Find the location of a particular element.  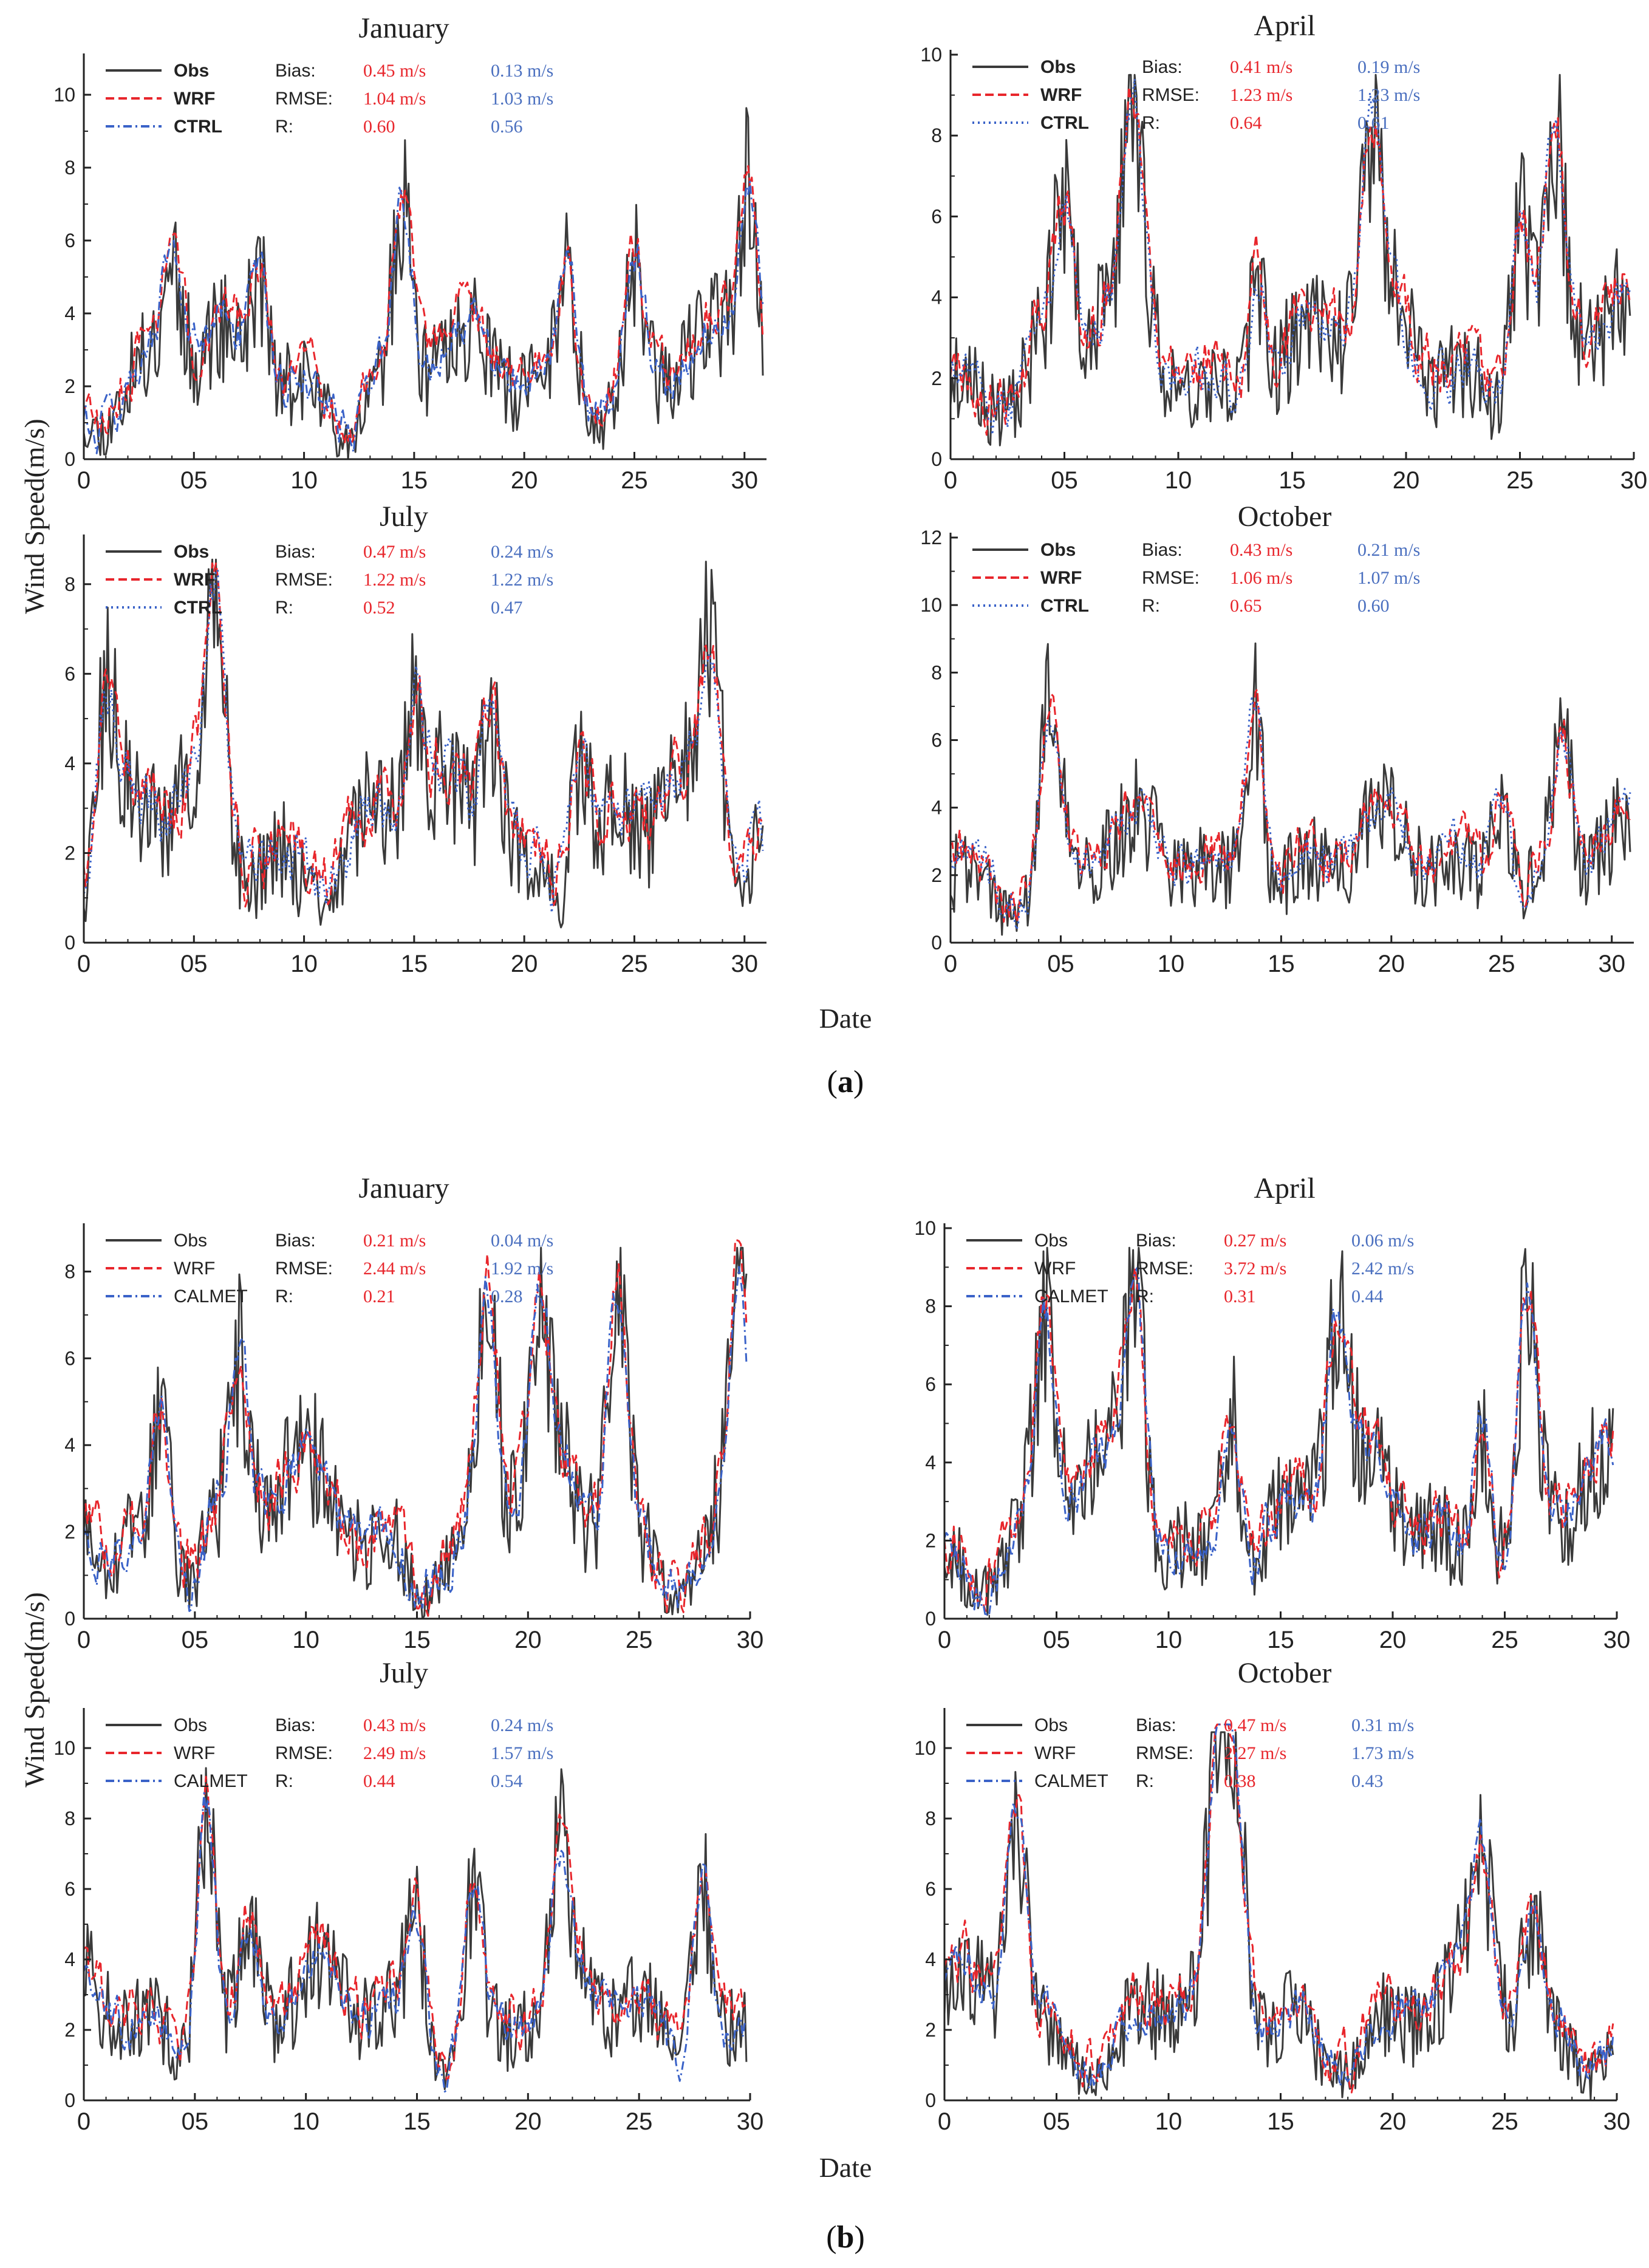

stat-value-wrf: 0.41 m/s is located at coordinates (1261, 67).